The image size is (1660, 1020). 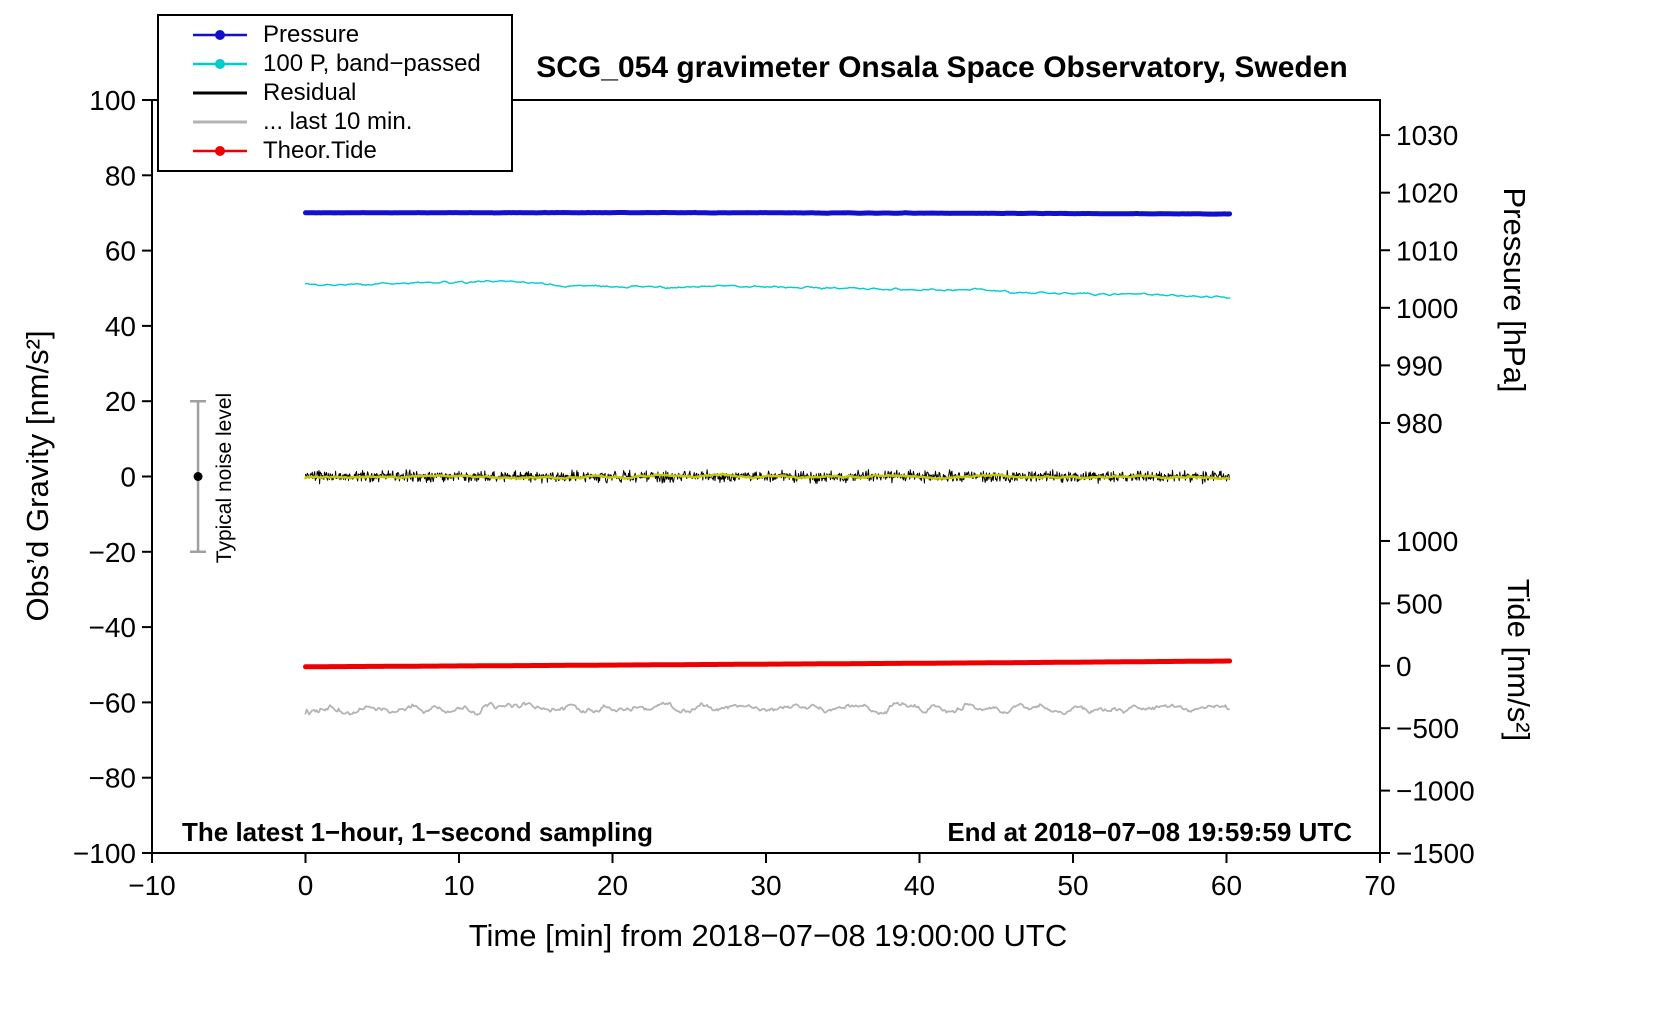 What do you see at coordinates (310, 92) in the screenshot?
I see `legend-label: Residual` at bounding box center [310, 92].